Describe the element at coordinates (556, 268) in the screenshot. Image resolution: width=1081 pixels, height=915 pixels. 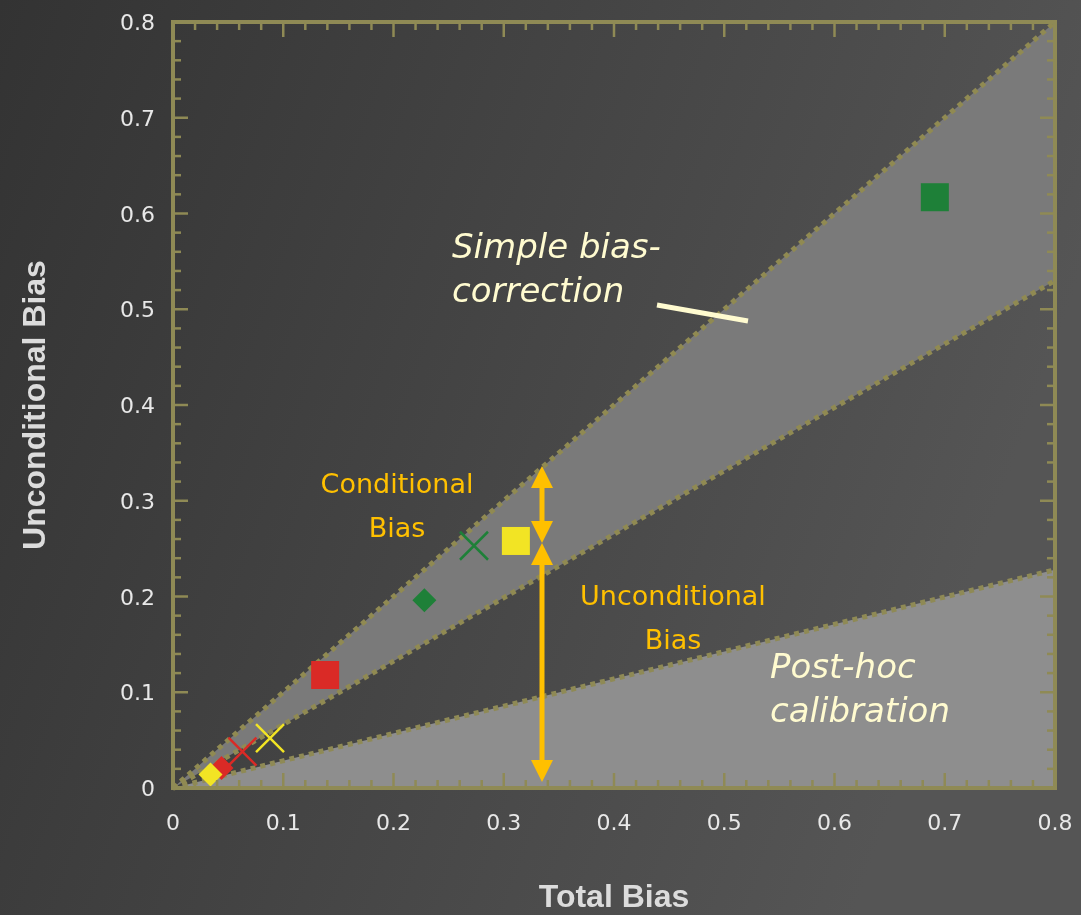
I see `annotation: Simple bias- correction` at that location.